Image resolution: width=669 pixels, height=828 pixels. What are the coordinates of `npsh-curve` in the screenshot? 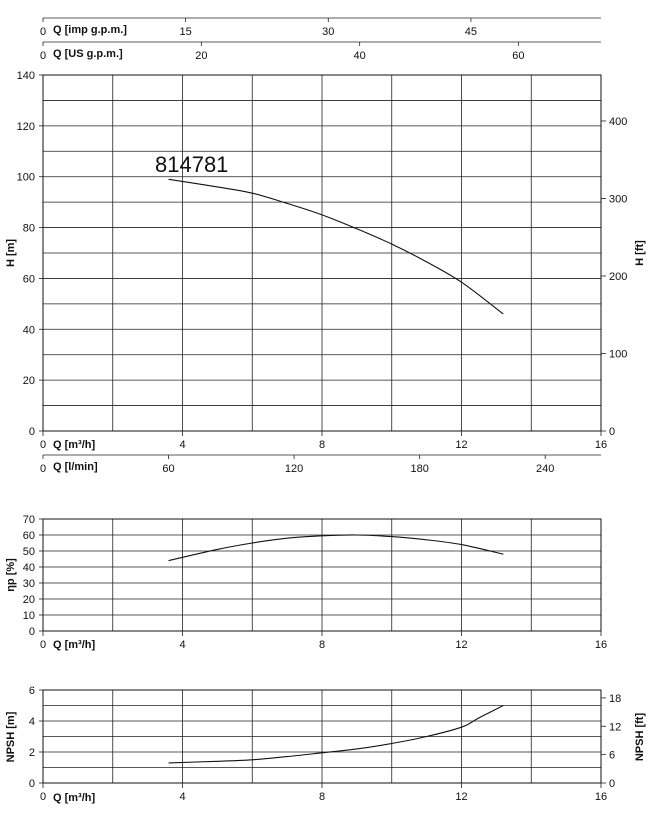 It's located at (336, 734).